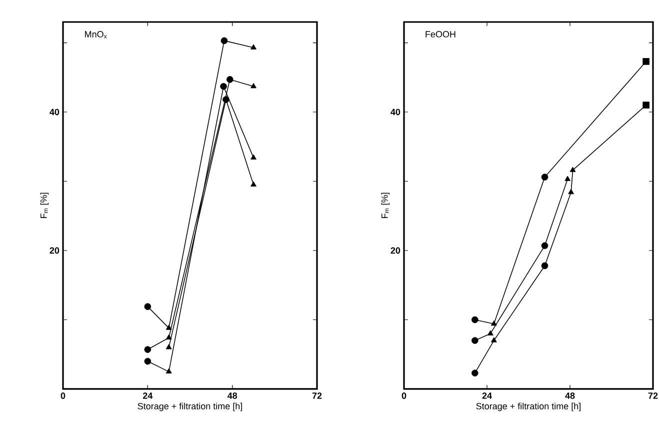 The width and height of the screenshot is (659, 436). Describe the element at coordinates (96, 34) in the screenshot. I see `text: MnO$_{x}$` at that location.